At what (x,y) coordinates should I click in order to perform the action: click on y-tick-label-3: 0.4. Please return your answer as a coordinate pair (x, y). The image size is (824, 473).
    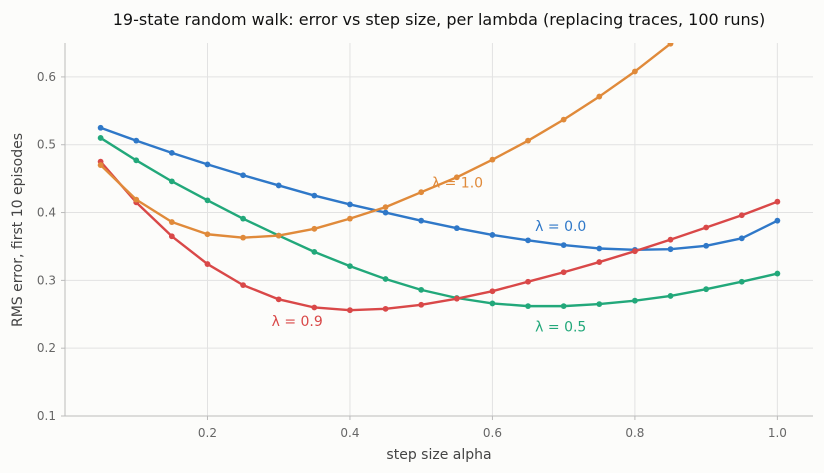
    Looking at the image, I should click on (46, 213).